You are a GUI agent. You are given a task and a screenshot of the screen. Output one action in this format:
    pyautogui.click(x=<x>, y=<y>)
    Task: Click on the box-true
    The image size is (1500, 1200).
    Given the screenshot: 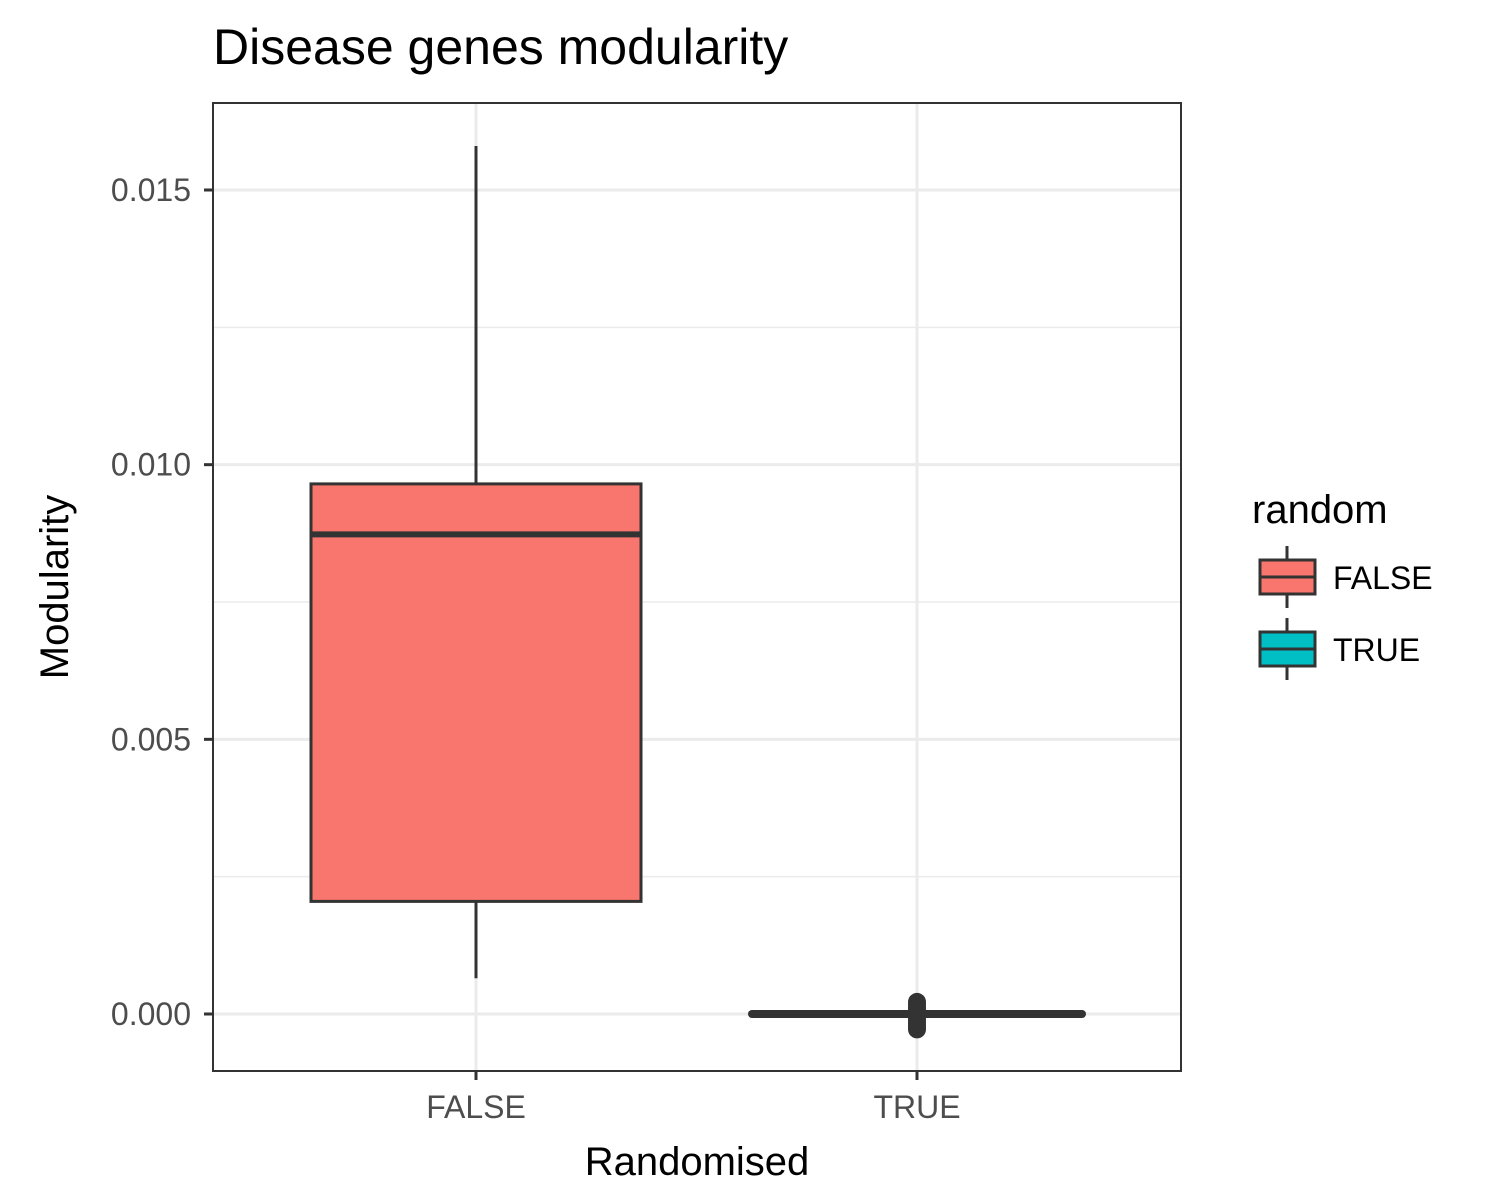 What is the action you would take?
    pyautogui.click(x=917, y=1015)
    